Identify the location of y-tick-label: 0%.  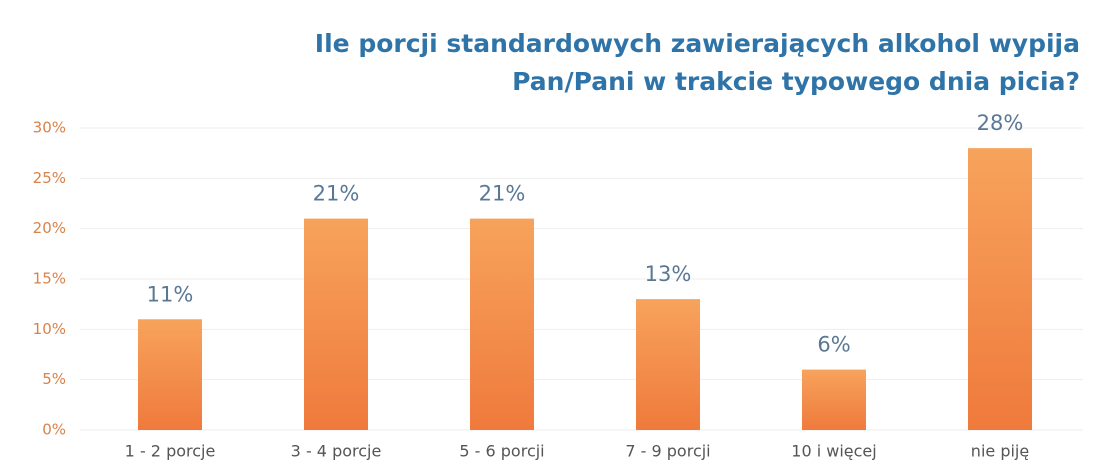
(54, 430).